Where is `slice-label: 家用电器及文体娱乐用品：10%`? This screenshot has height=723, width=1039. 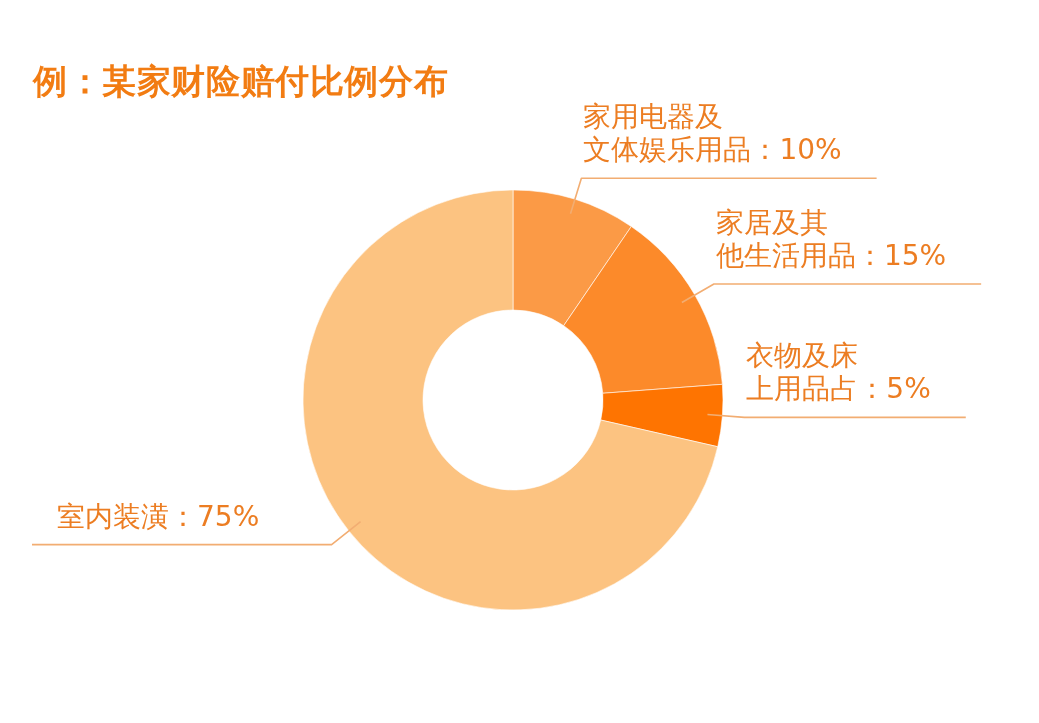
slice-label: 家用电器及文体娱乐用品：10% is located at coordinates (712, 133).